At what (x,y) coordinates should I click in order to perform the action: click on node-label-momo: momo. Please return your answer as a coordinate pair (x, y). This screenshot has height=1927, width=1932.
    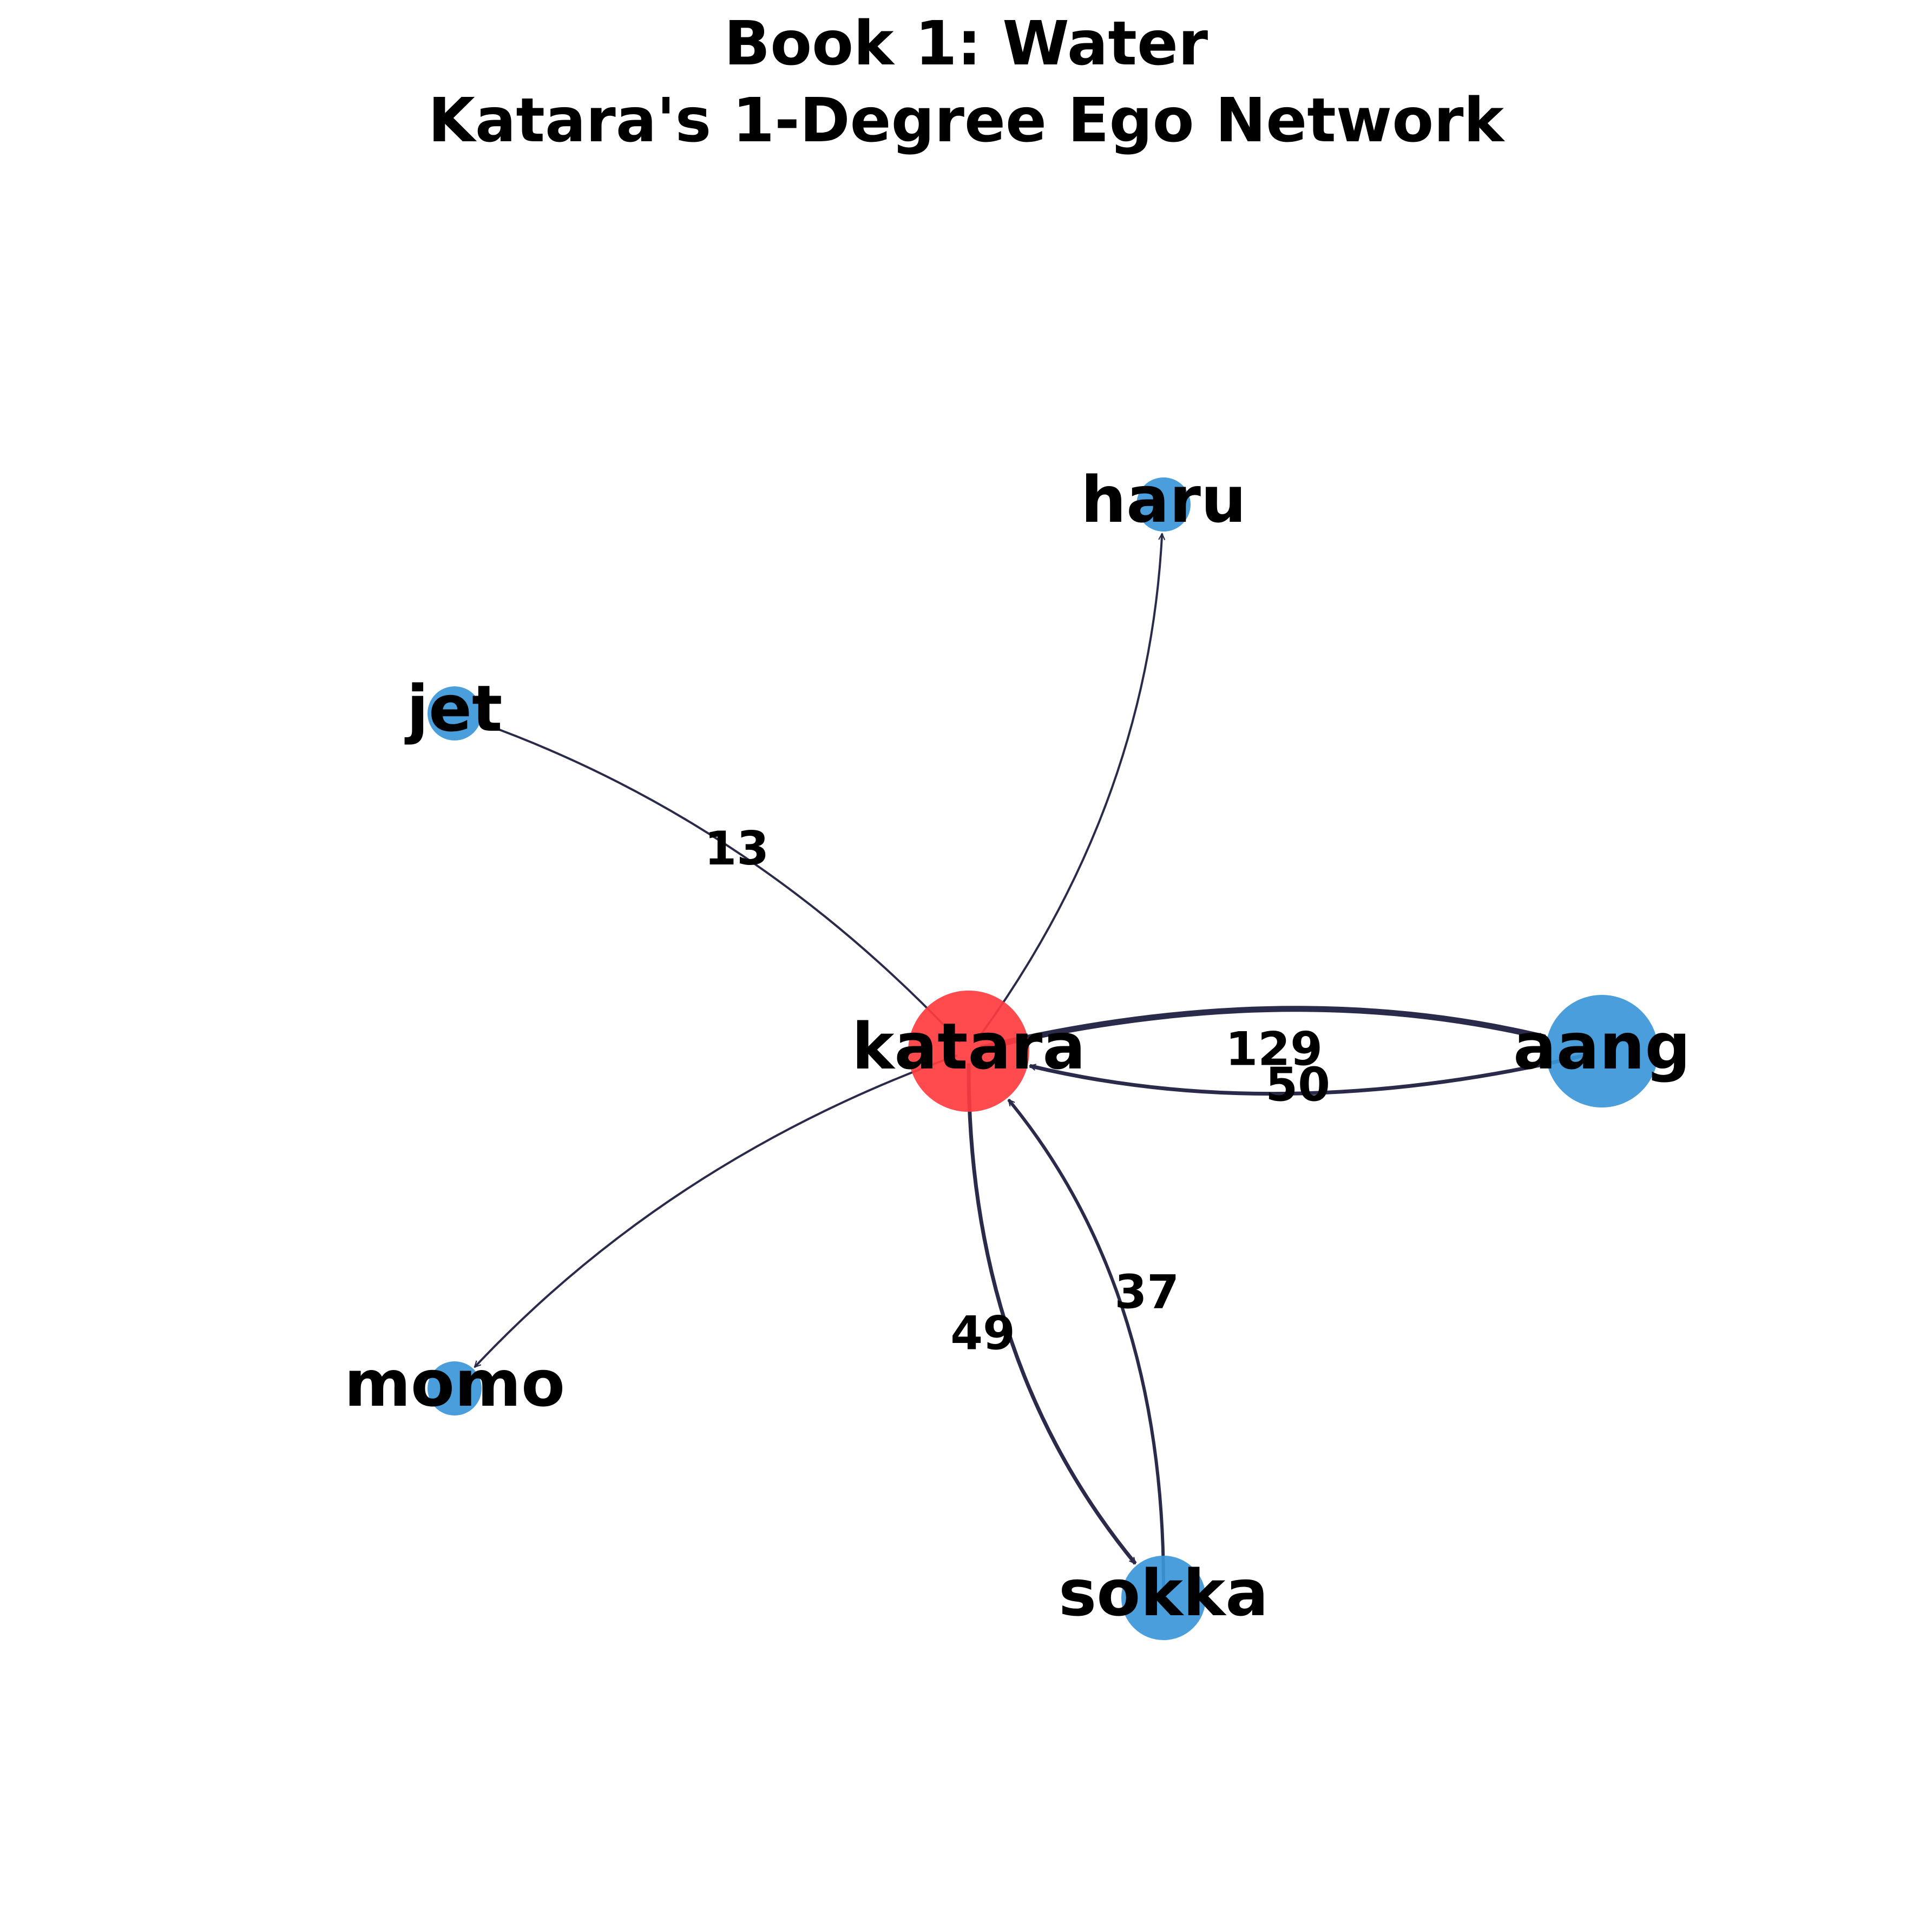
    Looking at the image, I should click on (454, 1383).